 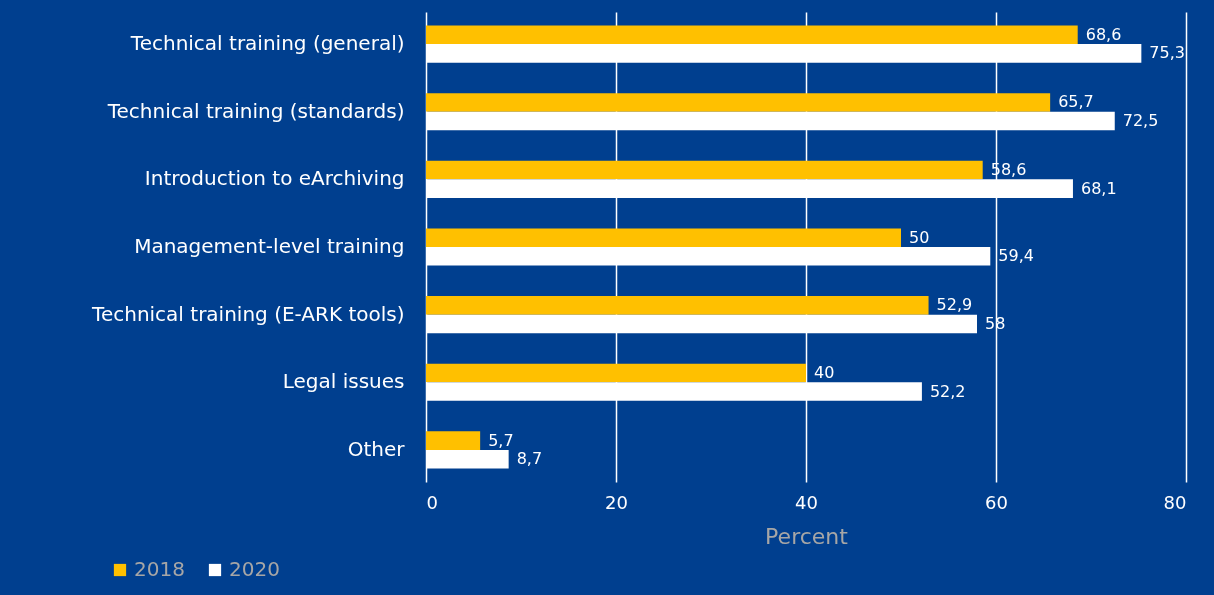 I want to click on data-label: 65,7, so click(x=1076, y=102).